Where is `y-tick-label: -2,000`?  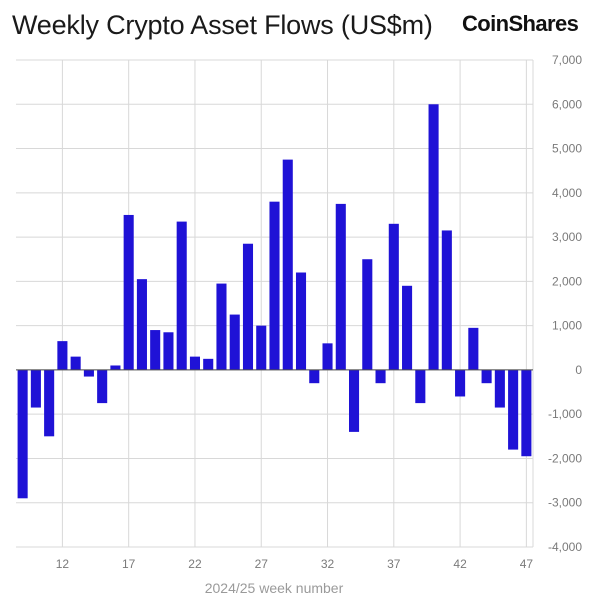
y-tick-label: -2,000 is located at coordinates (565, 458).